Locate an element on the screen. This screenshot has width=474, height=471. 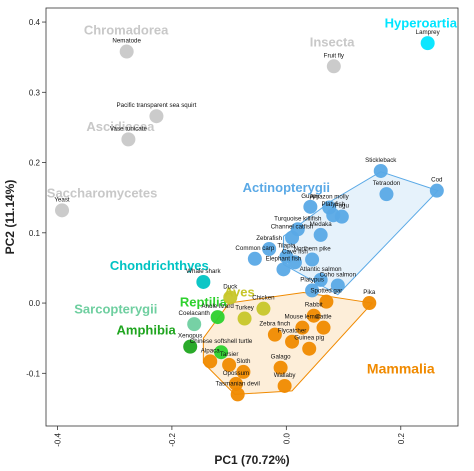
x-axis-title: PC1 (70.72%) is located at coordinates (251, 460).